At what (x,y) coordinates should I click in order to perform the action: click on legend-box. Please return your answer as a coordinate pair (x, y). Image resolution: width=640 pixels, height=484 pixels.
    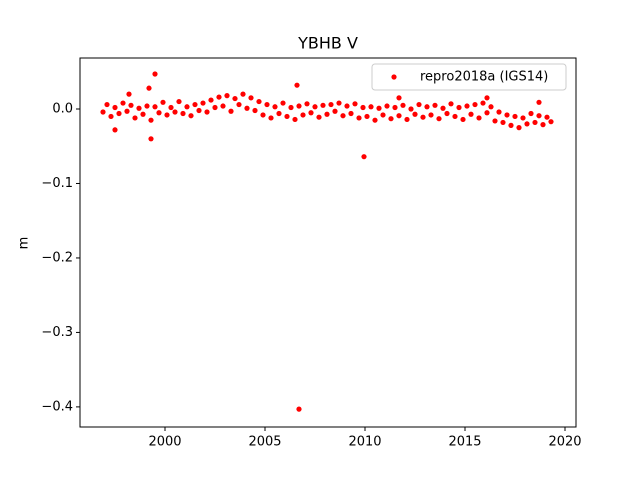
    Looking at the image, I should click on (469, 77).